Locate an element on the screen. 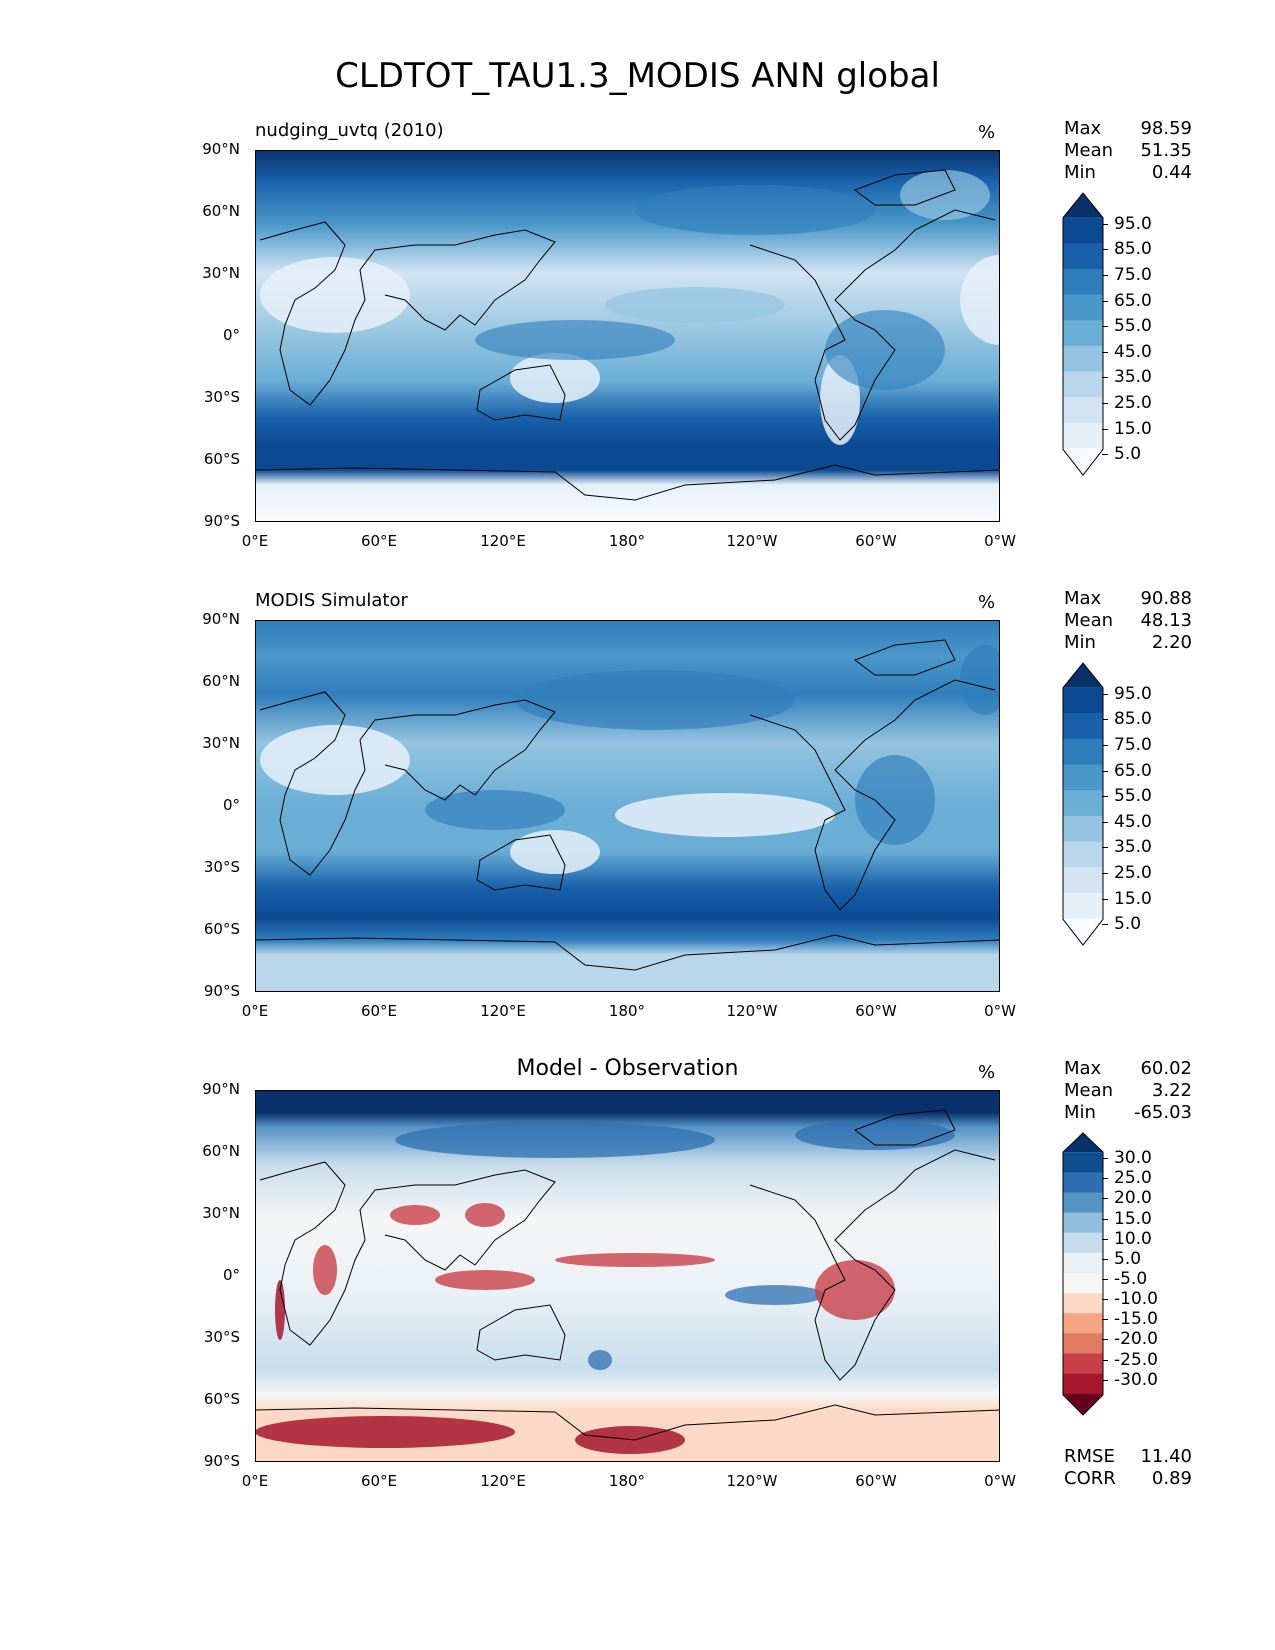  colorbar-tick-label: 10.0 is located at coordinates (1133, 1238).